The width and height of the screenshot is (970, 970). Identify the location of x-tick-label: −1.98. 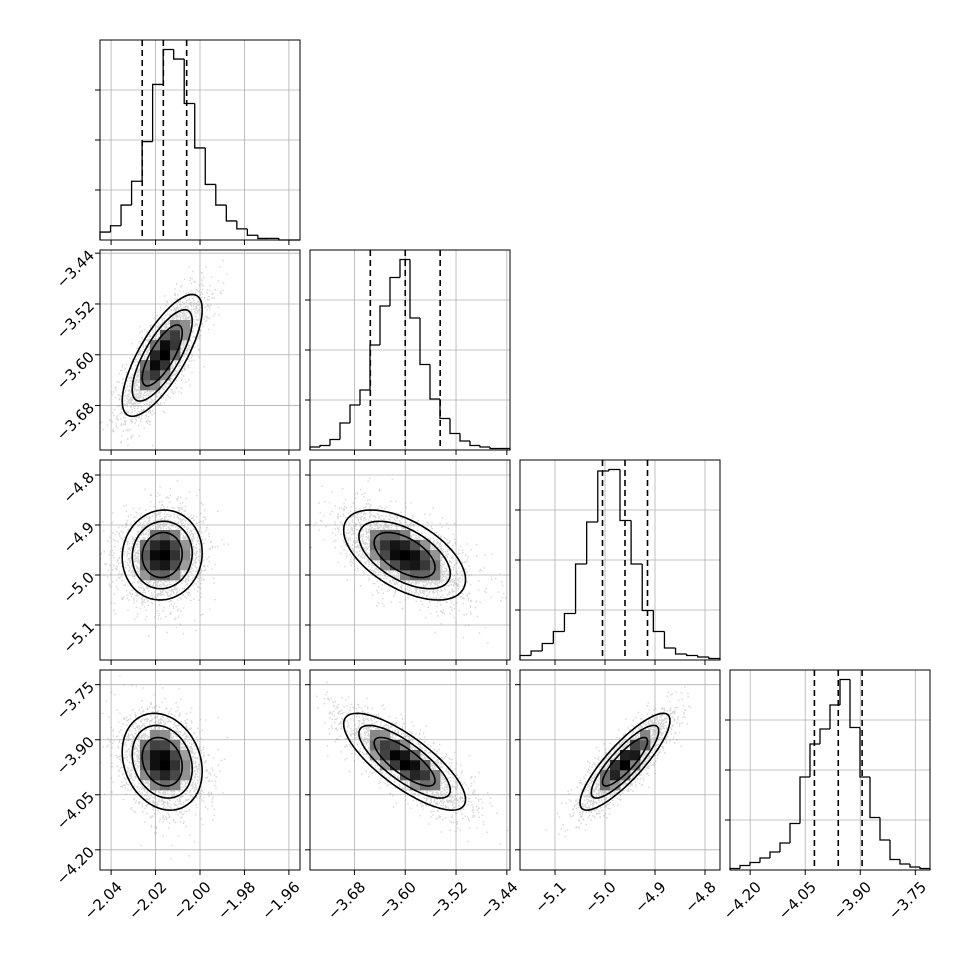
(236, 900).